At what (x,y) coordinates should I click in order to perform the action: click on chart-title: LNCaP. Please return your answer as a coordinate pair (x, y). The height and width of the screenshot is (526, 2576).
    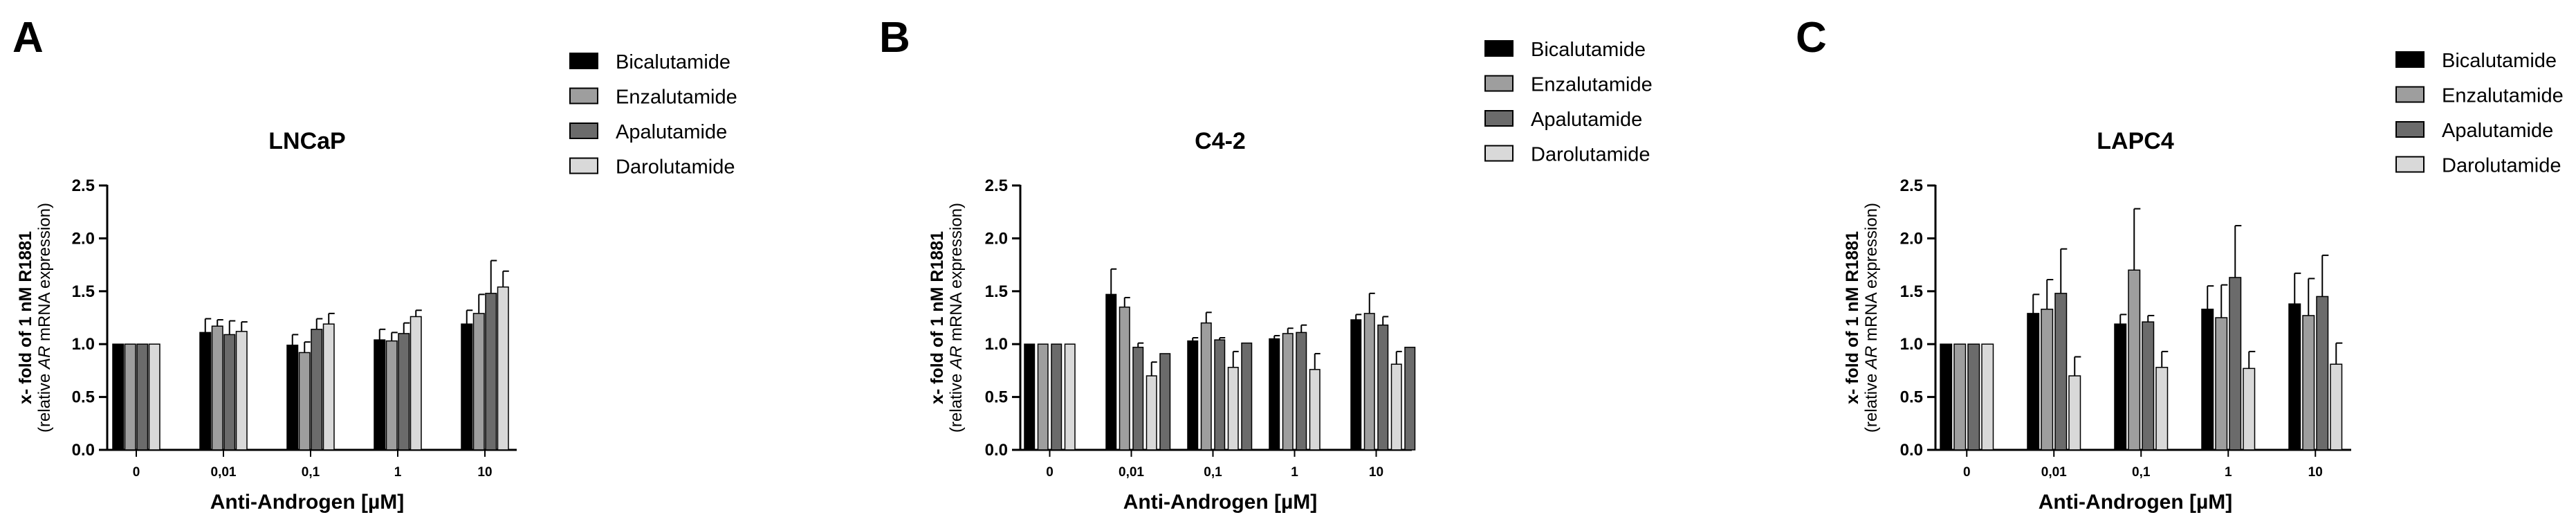
    Looking at the image, I should click on (306, 141).